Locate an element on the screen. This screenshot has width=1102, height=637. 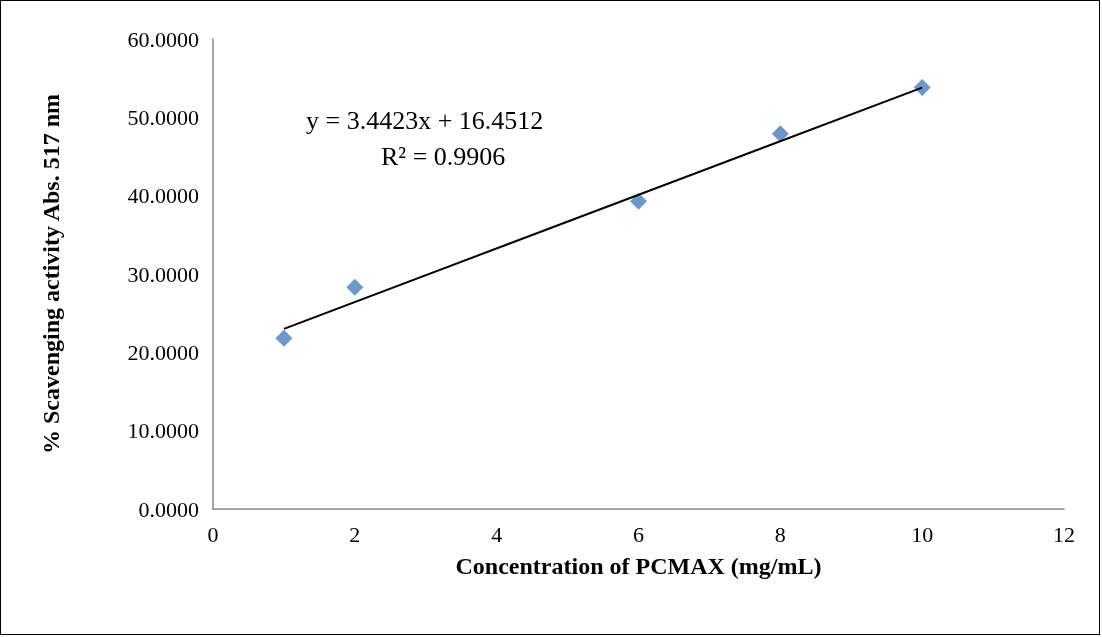
x-tick-label: 2 is located at coordinates (355, 534).